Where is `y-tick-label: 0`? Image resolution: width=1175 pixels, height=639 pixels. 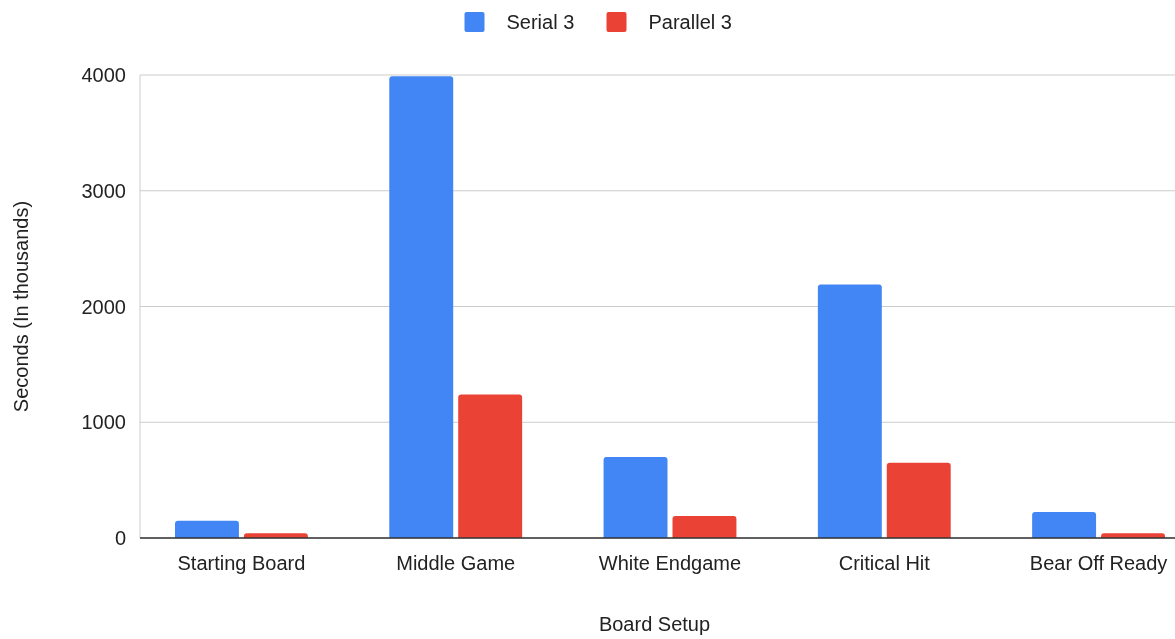
y-tick-label: 0 is located at coordinates (120, 538).